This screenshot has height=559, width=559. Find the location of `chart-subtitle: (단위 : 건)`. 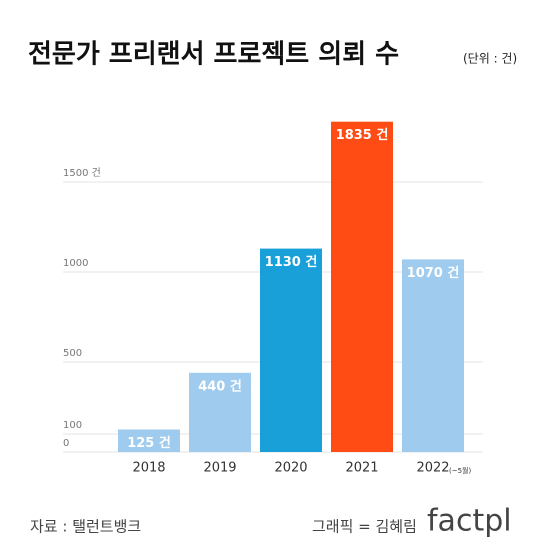

chart-subtitle: (단위 : 건) is located at coordinates (490, 59).